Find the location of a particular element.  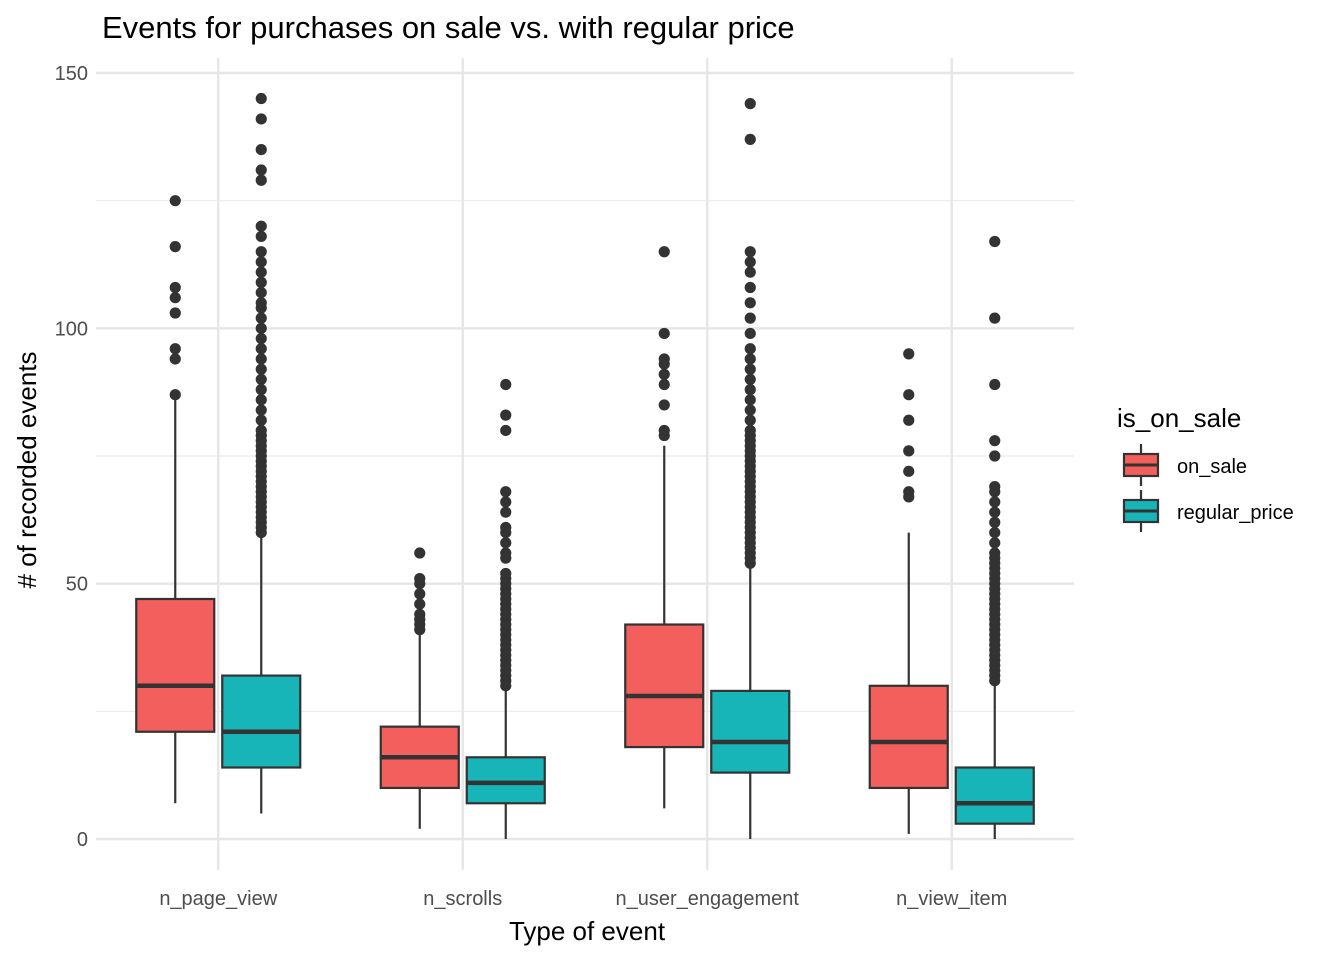

legend-label: on_sale is located at coordinates (1212, 467).